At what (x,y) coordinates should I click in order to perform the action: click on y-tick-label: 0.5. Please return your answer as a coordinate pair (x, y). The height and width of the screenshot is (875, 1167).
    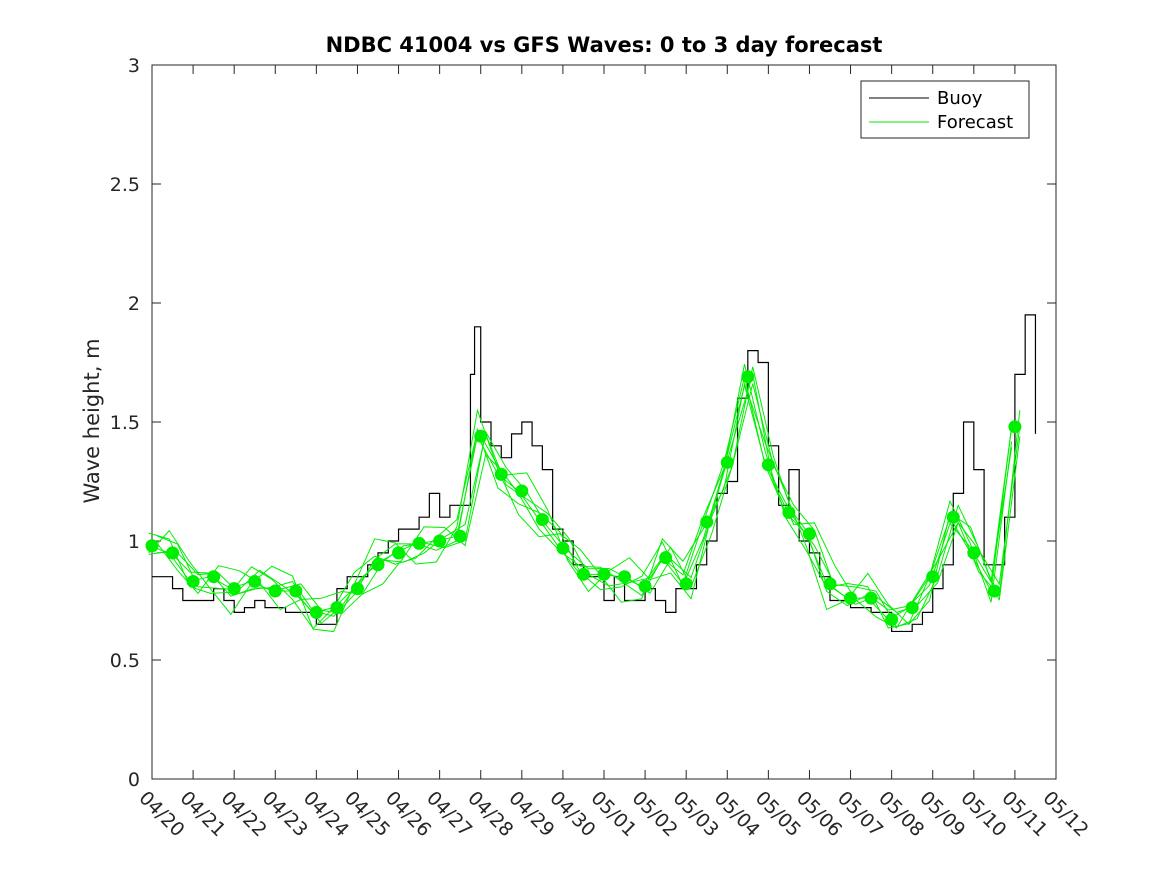
    Looking at the image, I should click on (125, 661).